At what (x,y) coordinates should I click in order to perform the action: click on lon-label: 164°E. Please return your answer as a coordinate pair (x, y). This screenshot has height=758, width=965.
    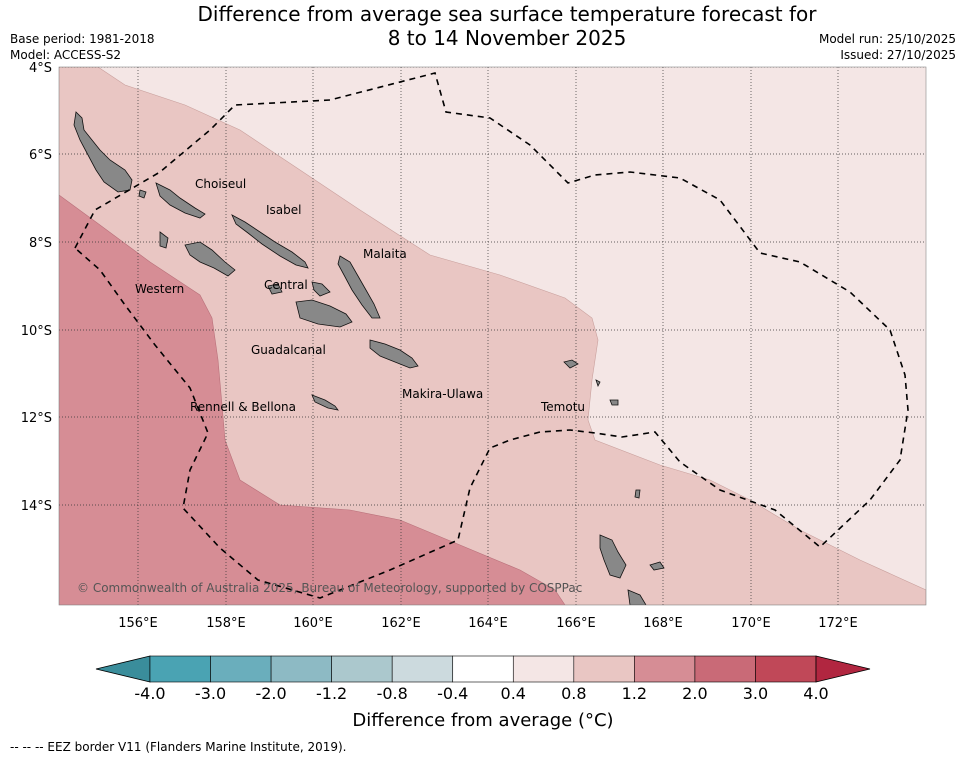
    Looking at the image, I should click on (488, 623).